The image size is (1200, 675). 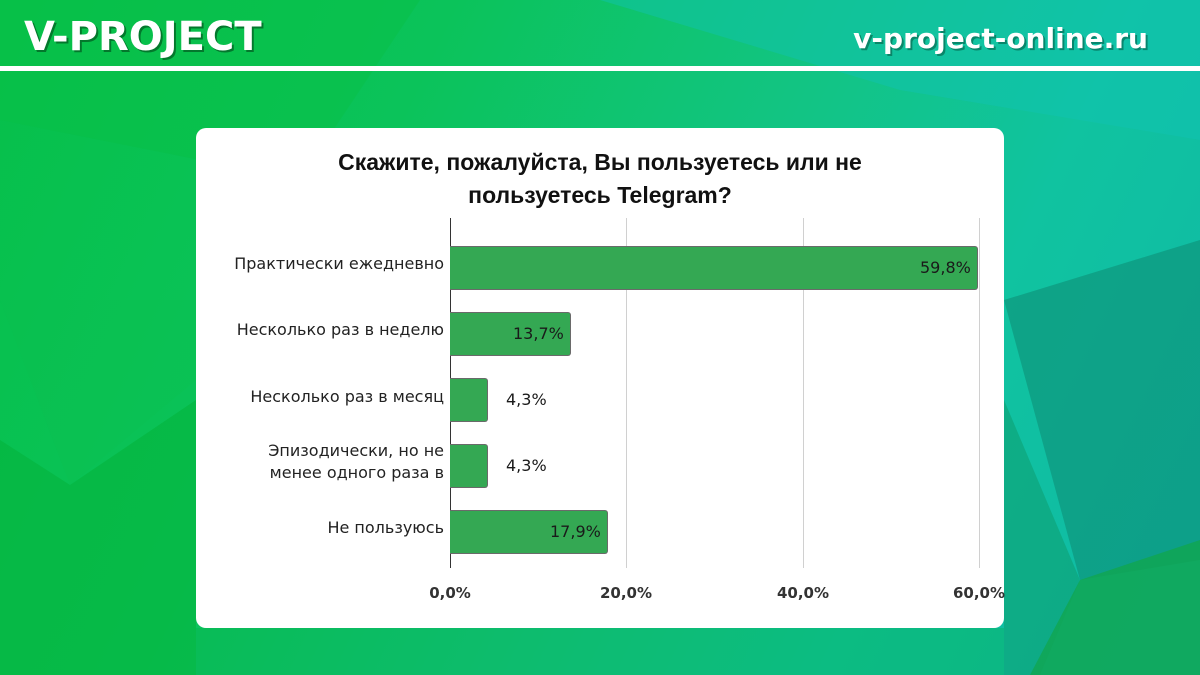 I want to click on category-label: Несколько раз в месяц, so click(x=347, y=396).